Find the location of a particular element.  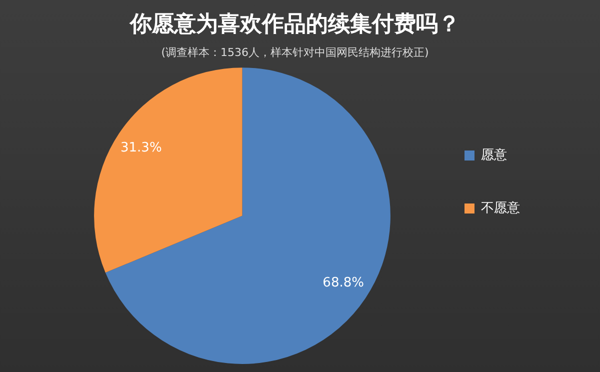

data-label: 68.8% is located at coordinates (343, 283).